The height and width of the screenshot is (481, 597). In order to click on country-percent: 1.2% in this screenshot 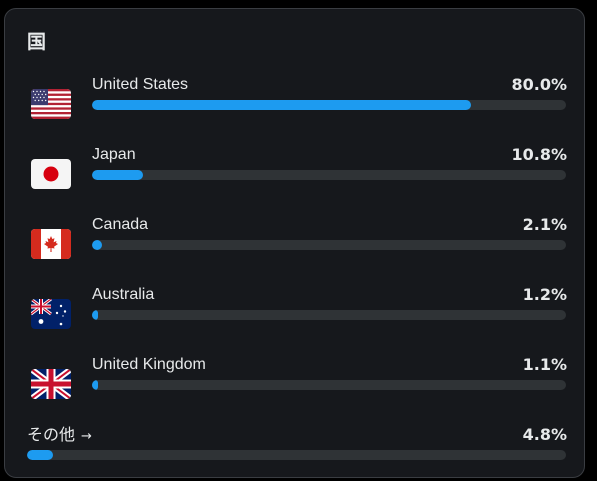, I will do `click(544, 294)`.